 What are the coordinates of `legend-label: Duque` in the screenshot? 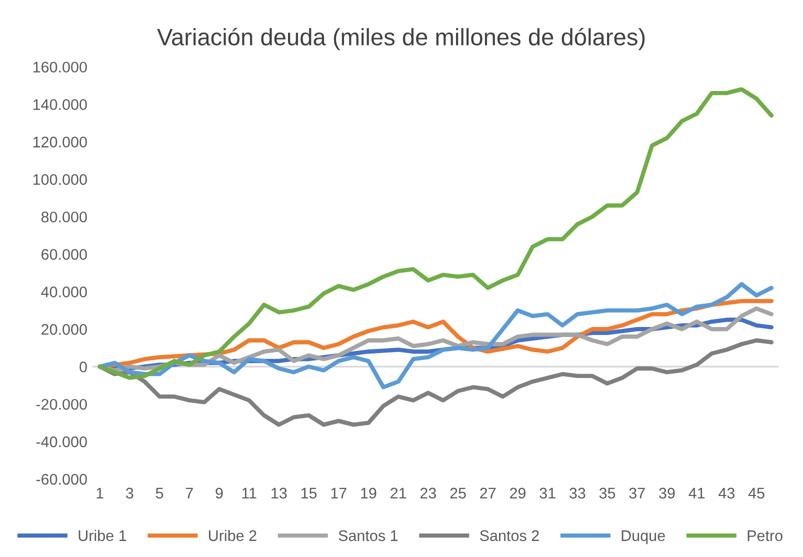 It's located at (643, 537).